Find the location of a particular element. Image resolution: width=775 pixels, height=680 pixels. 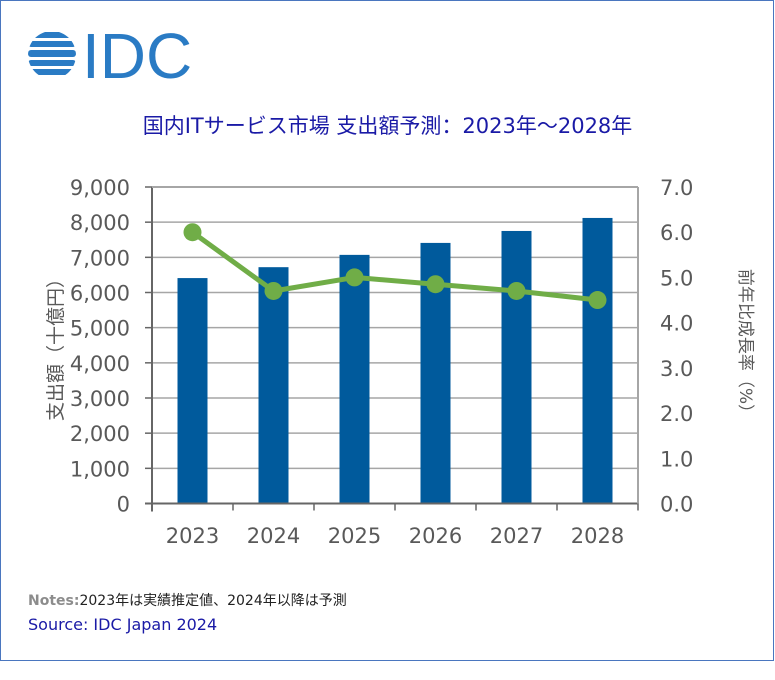

idc-logo: IDC is located at coordinates (113, 55).